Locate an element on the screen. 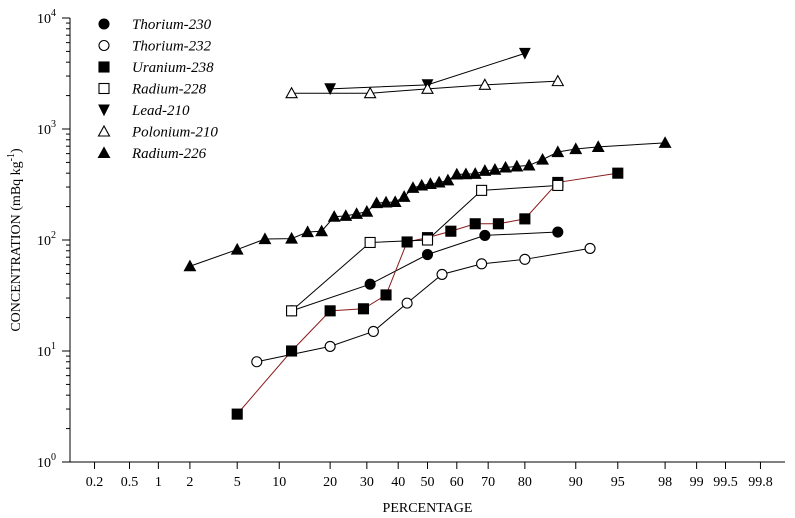  y-tick-exponent: 2 is located at coordinates (53, 235).